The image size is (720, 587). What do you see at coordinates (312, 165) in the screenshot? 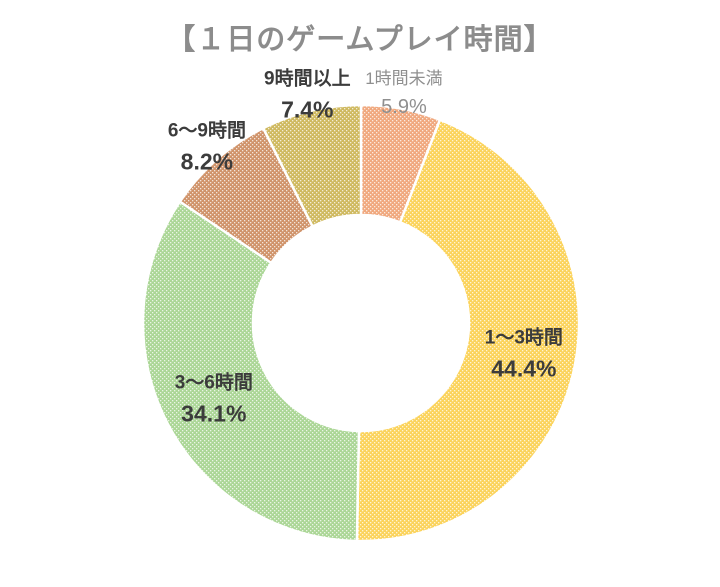
I see `slice-9h-plus` at bounding box center [312, 165].